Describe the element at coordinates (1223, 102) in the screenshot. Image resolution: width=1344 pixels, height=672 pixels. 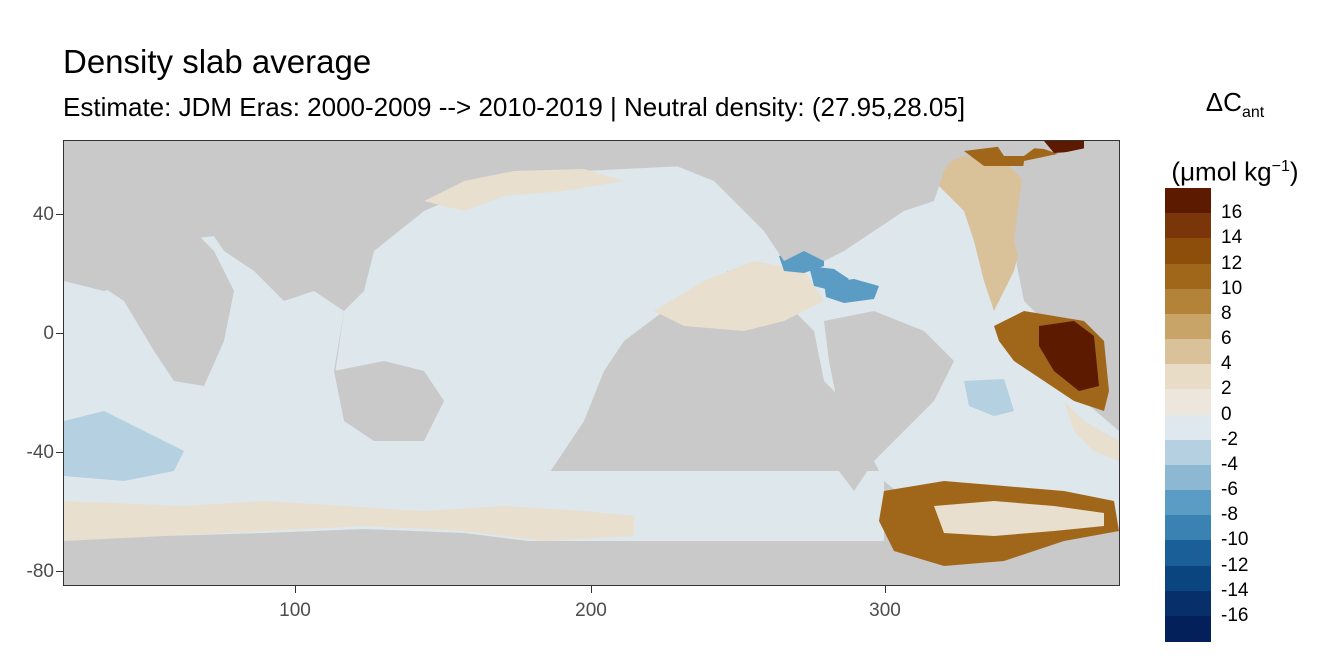
I see `legend-symbol: ΔC` at that location.